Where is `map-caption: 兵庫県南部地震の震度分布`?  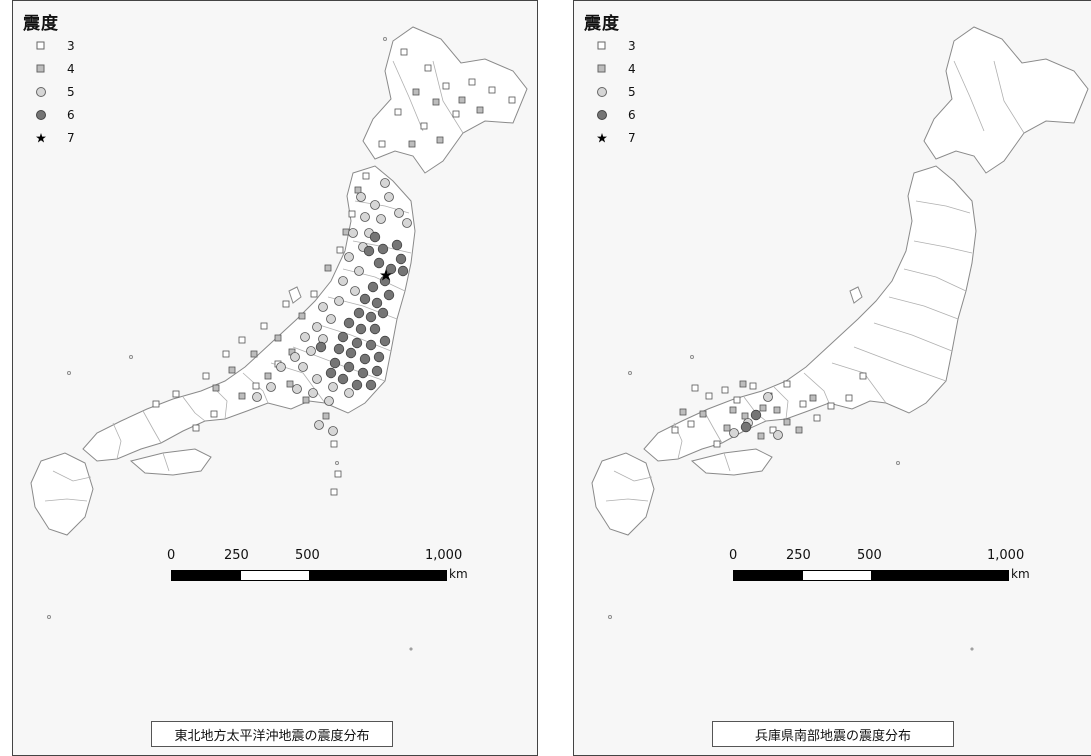
map-caption: 兵庫県南部地震の震度分布 is located at coordinates (833, 734).